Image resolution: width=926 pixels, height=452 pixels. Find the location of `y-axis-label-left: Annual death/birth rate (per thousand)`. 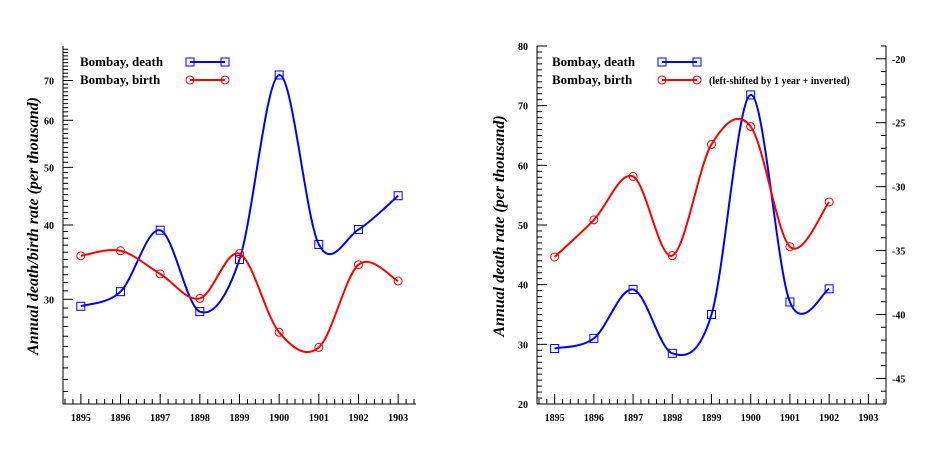

y-axis-label-left: Annual death/birth rate (per thousand) is located at coordinates (33, 226).